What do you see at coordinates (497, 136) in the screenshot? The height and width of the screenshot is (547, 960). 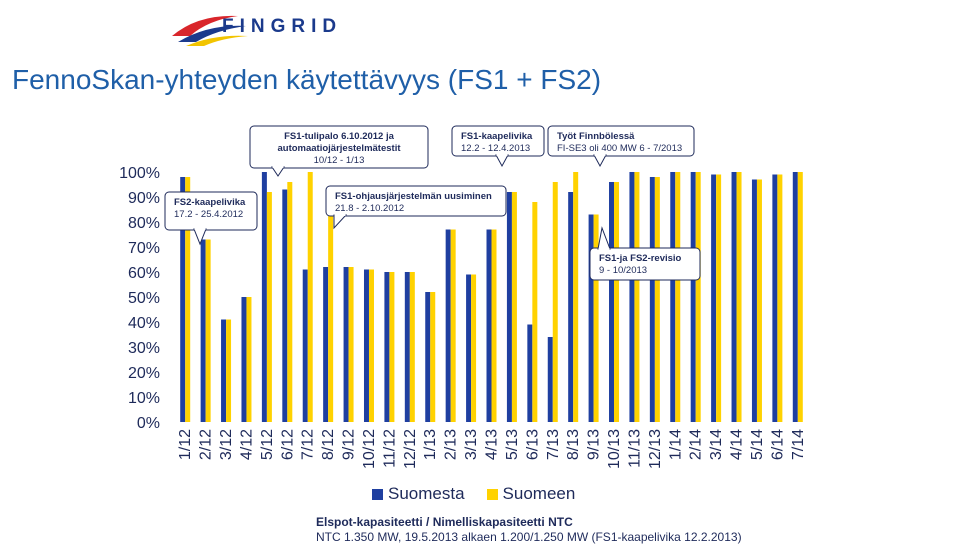 I see `callout-text: FS1-kaapelivika` at bounding box center [497, 136].